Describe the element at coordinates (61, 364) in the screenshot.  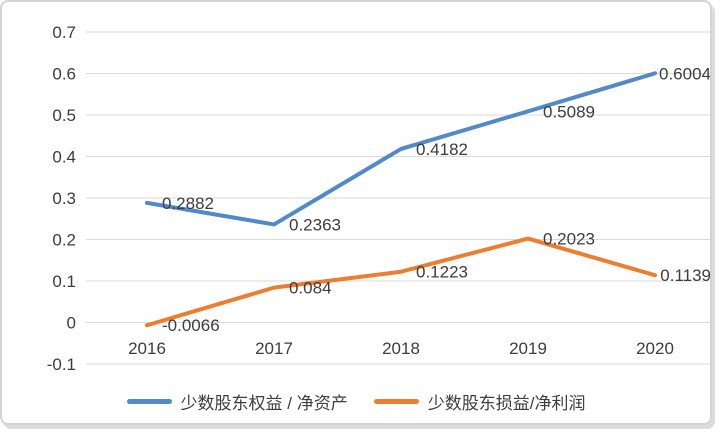
I see `y-axis-tick-label: -0.1` at that location.